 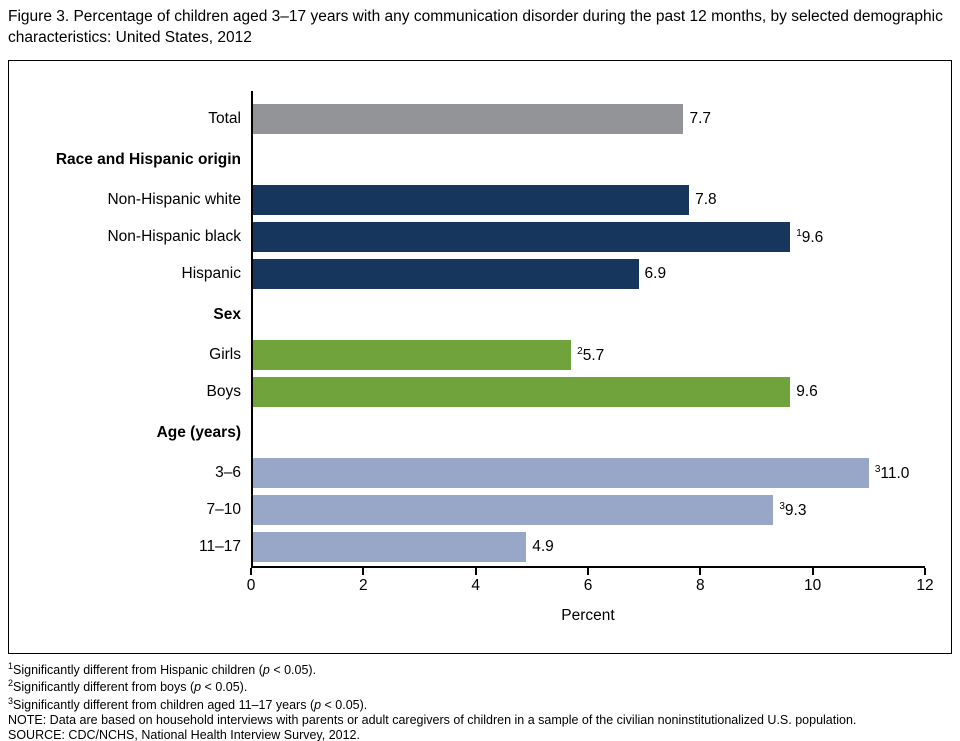 I want to click on bar-zone: 4.9, so click(x=588, y=547).